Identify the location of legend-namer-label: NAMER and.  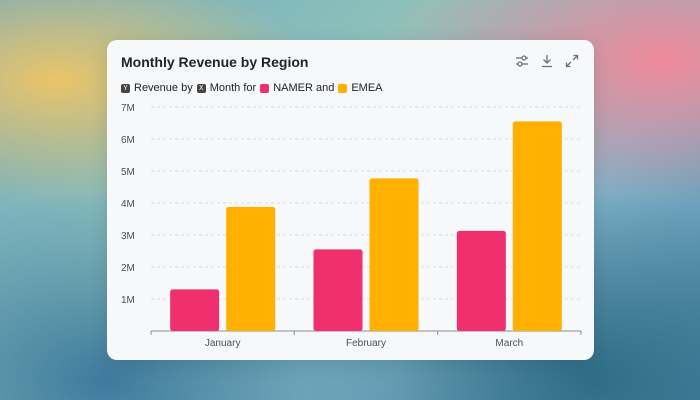
(304, 88).